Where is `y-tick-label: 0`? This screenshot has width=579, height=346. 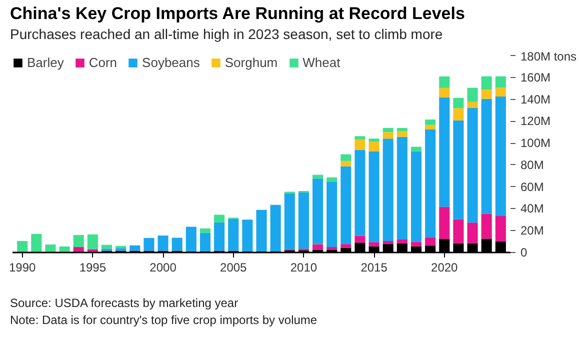 y-tick-label: 0 is located at coordinates (524, 253).